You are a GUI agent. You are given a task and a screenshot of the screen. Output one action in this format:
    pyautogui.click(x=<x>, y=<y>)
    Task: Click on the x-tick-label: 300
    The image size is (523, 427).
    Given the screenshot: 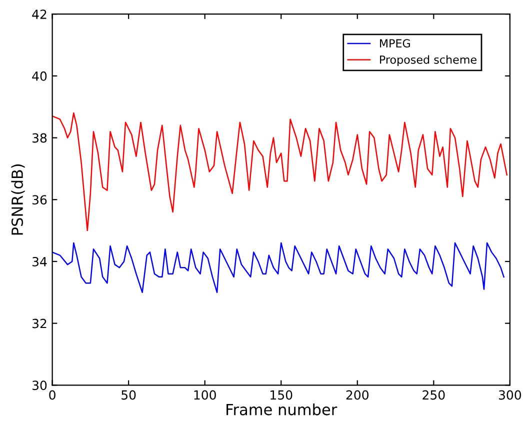 What is the action you would take?
    pyautogui.click(x=510, y=395)
    